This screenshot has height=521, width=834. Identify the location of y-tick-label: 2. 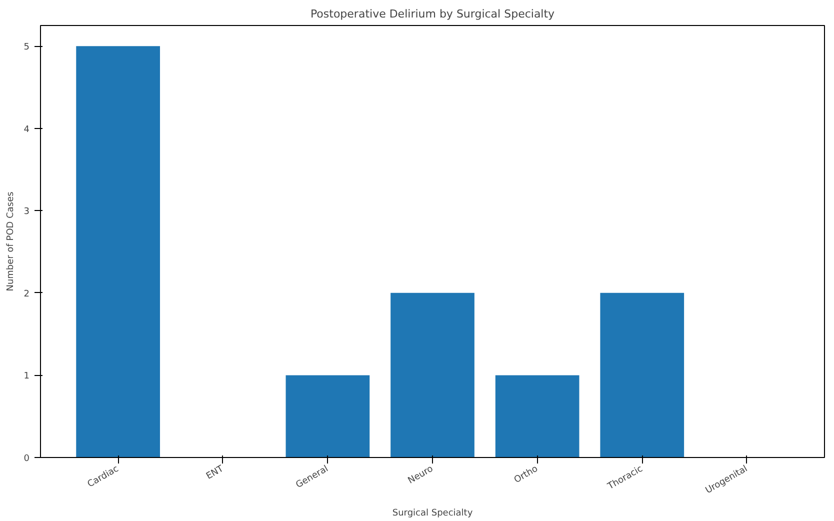
(27, 294).